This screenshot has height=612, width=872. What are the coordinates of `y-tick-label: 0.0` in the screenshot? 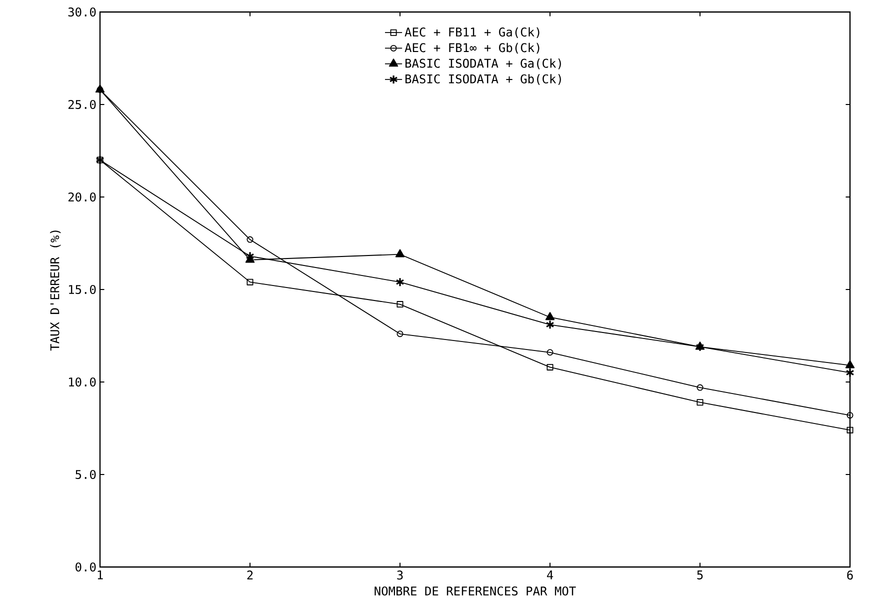 It's located at (86, 567).